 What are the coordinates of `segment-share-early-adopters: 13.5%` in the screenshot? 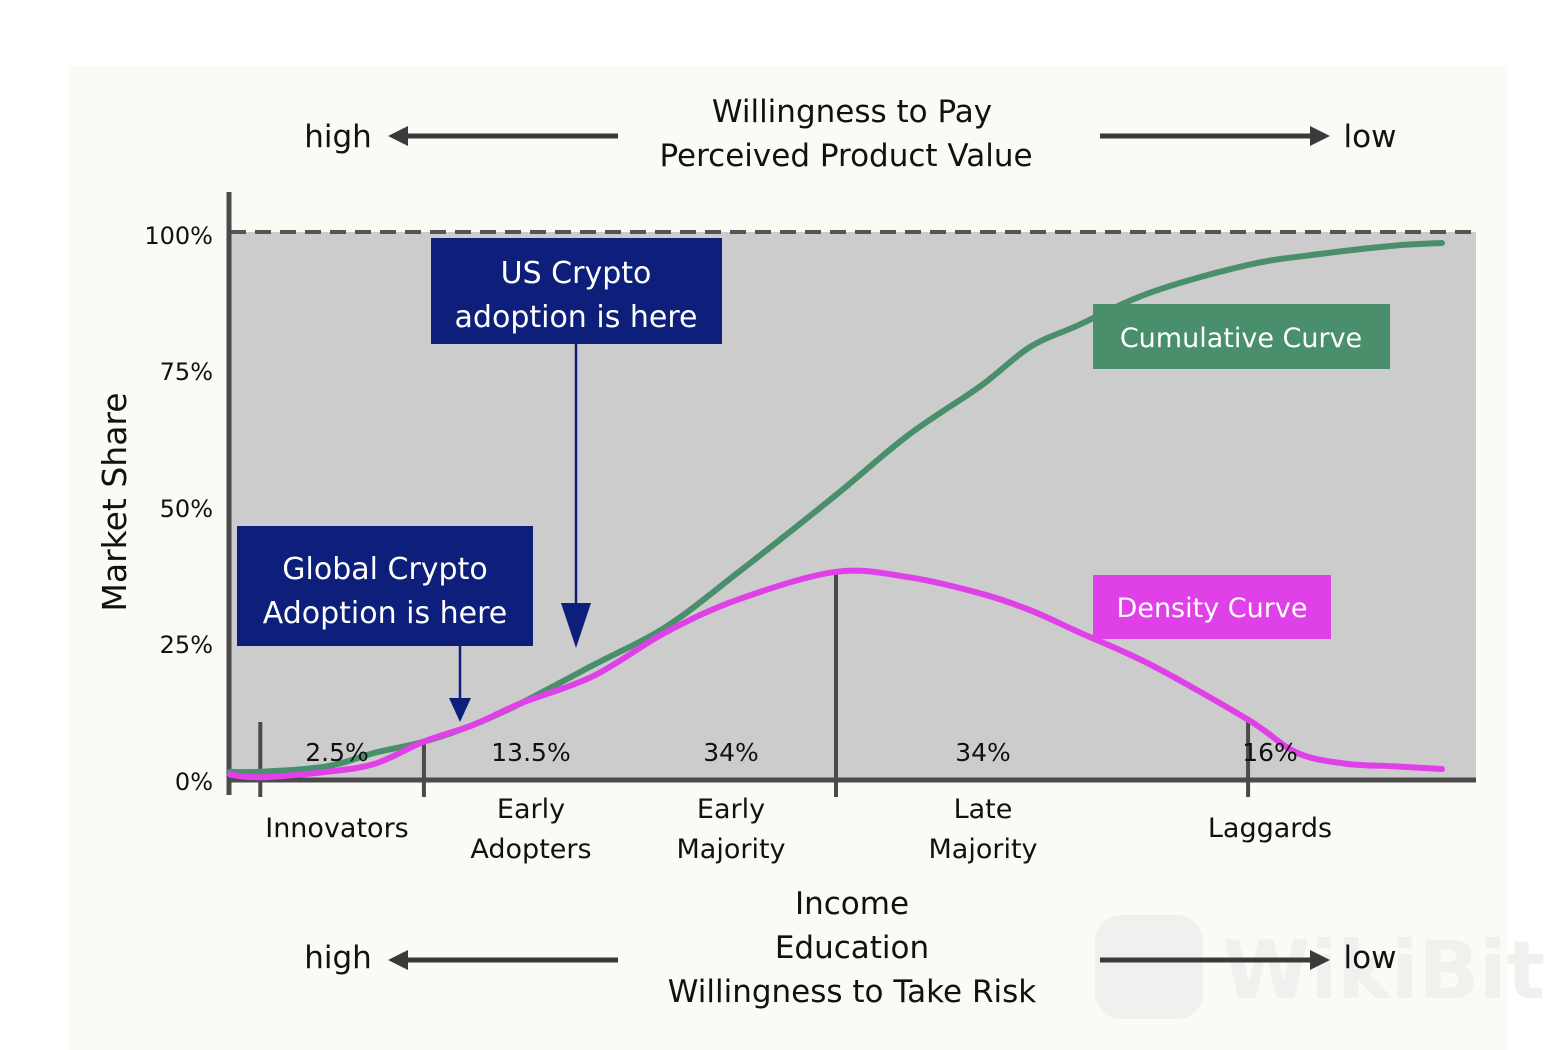 It's located at (530, 752).